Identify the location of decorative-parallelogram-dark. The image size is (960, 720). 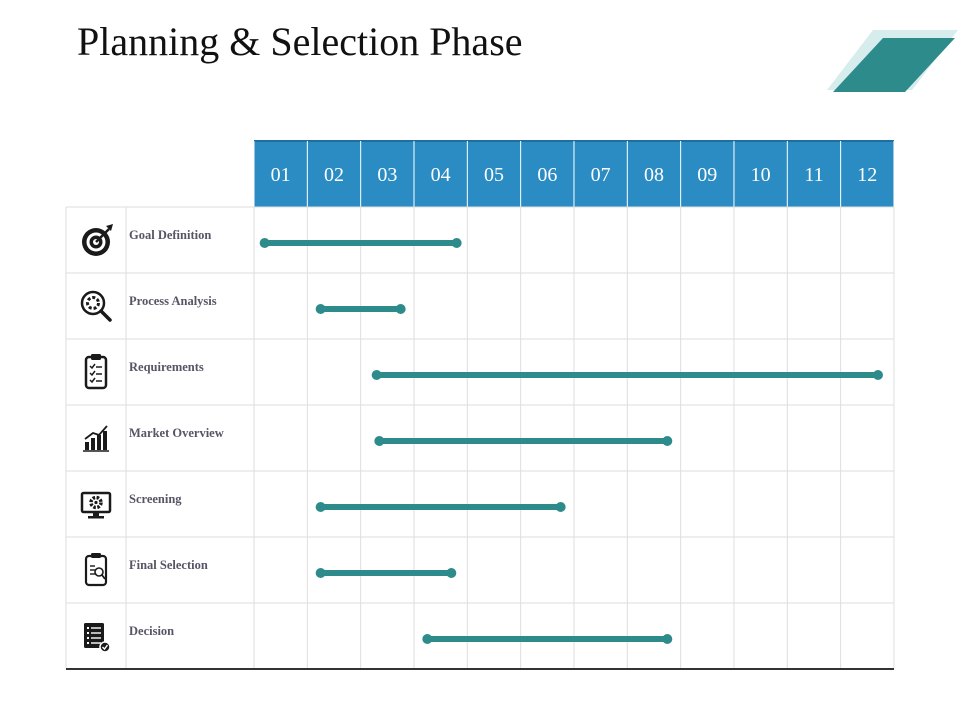
(894, 65).